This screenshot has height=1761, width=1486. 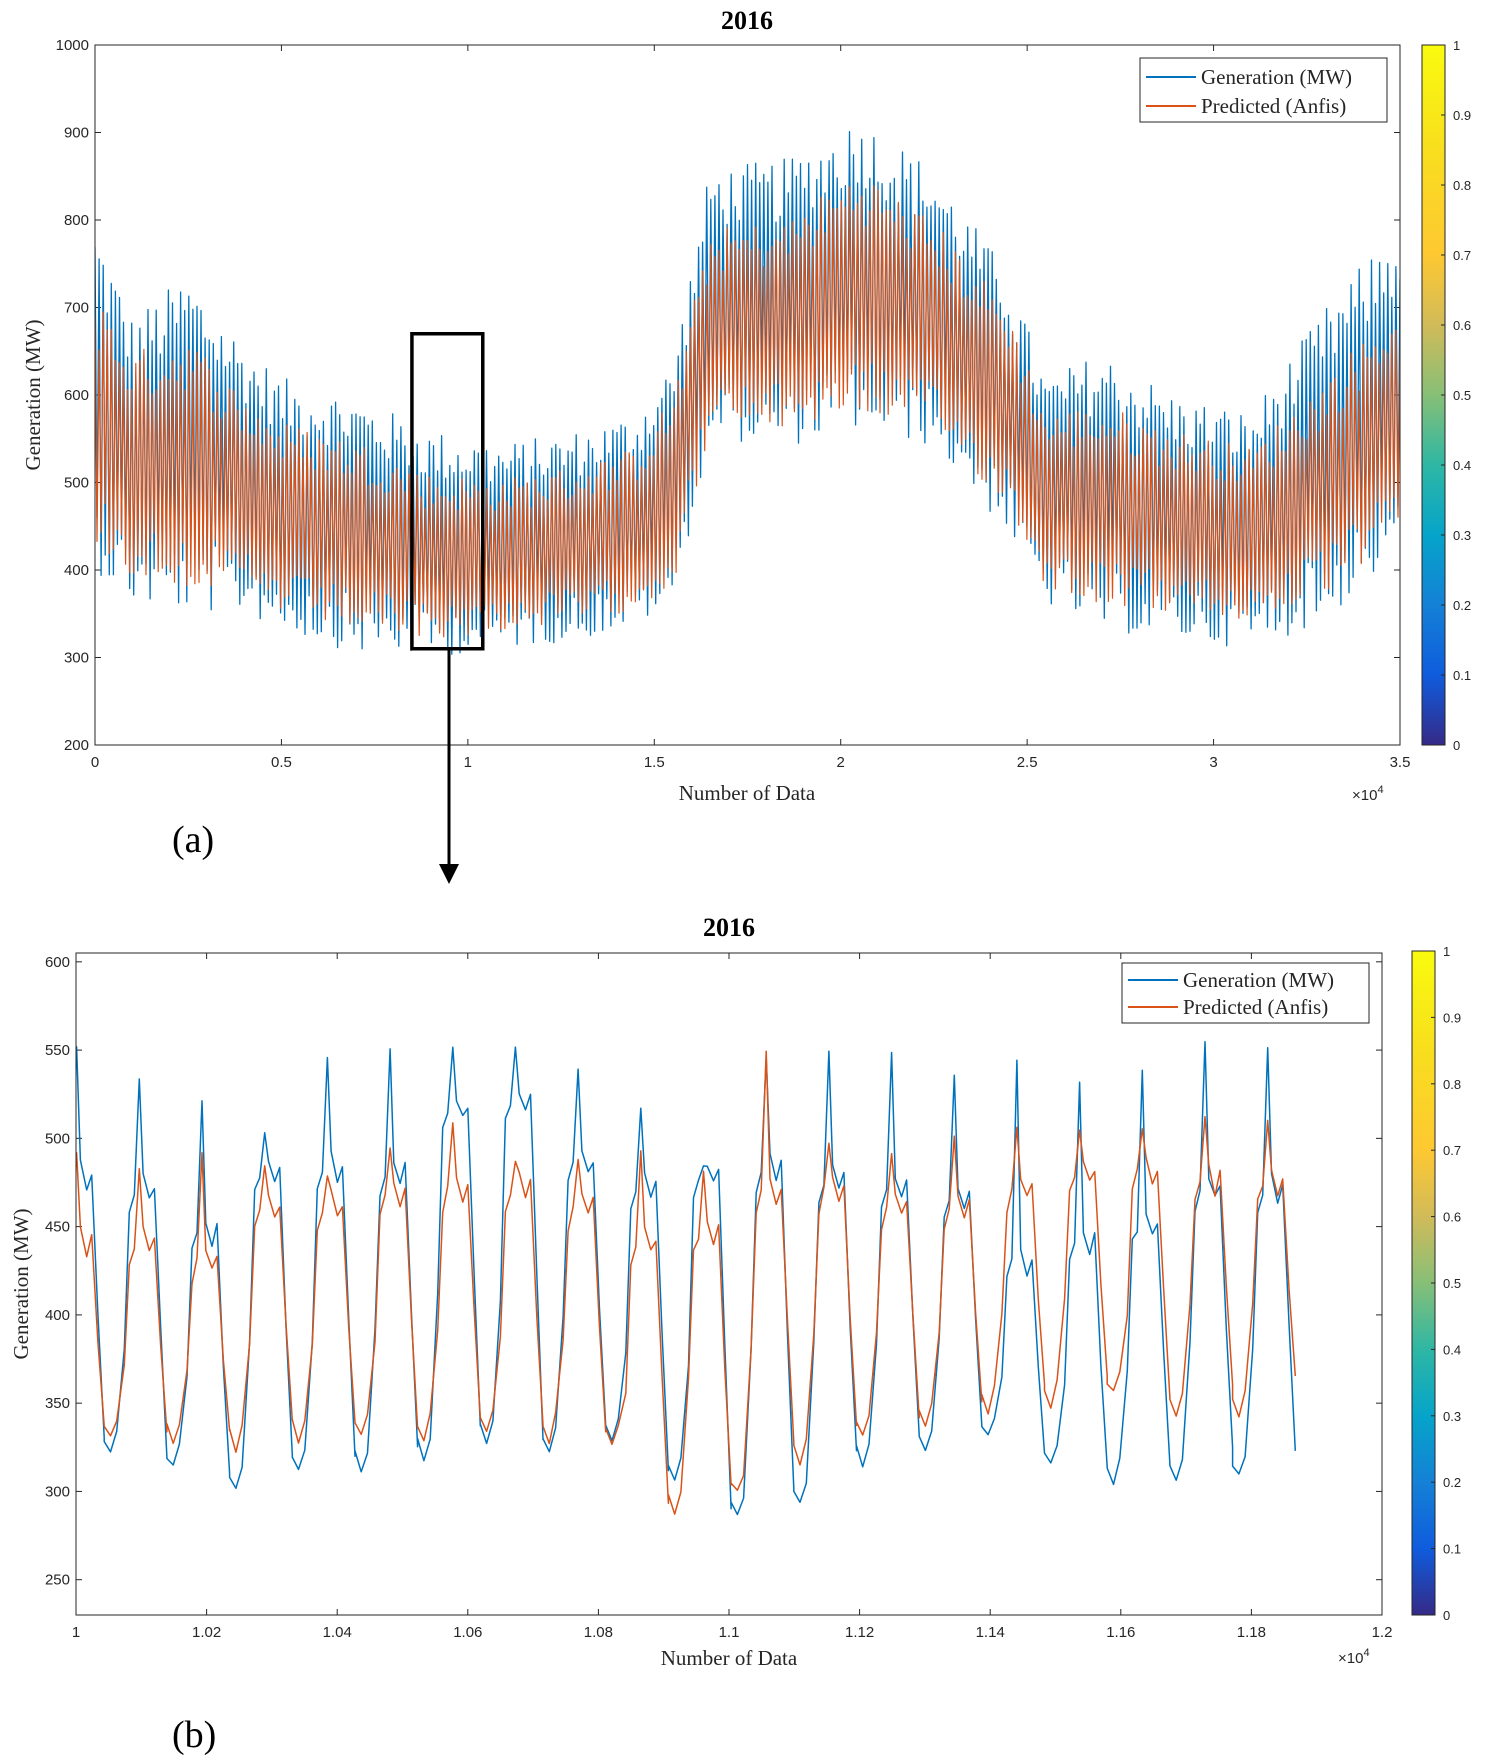 What do you see at coordinates (95, 762) in the screenshot?
I see `x-tick-label: 0` at bounding box center [95, 762].